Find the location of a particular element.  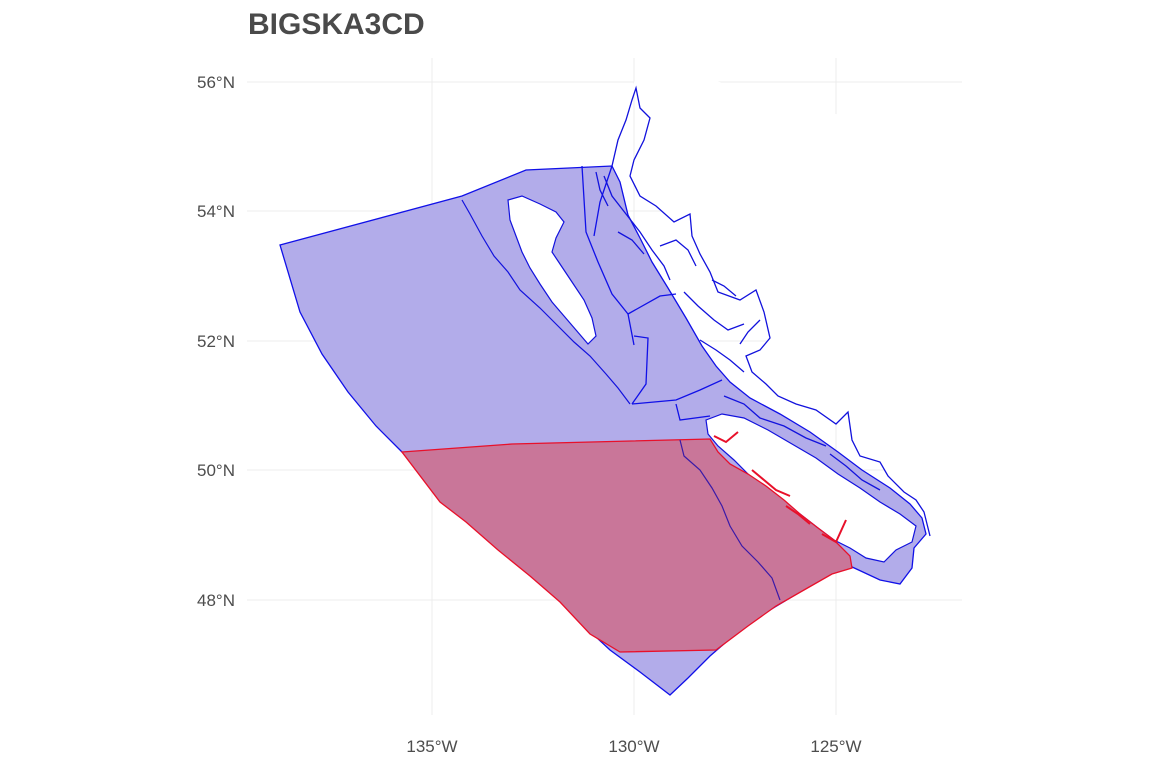

lon-axis-labels: 135°W 130°W 125°W is located at coordinates (633, 746).